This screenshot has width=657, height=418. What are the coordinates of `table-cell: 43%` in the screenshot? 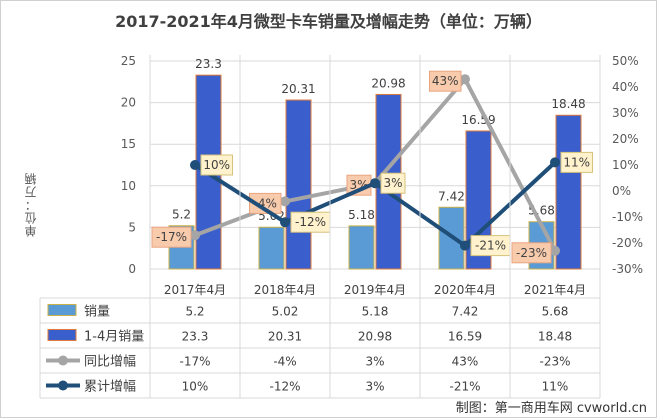 It's located at (465, 362).